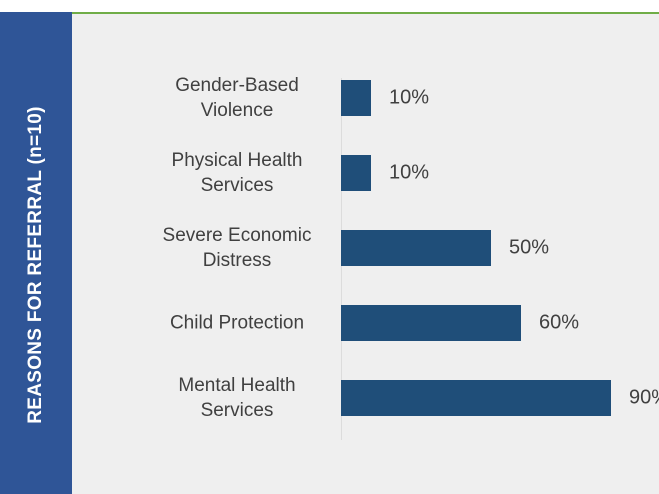  Describe the element at coordinates (237, 98) in the screenshot. I see `category-label: Gender-Based Violence` at that location.